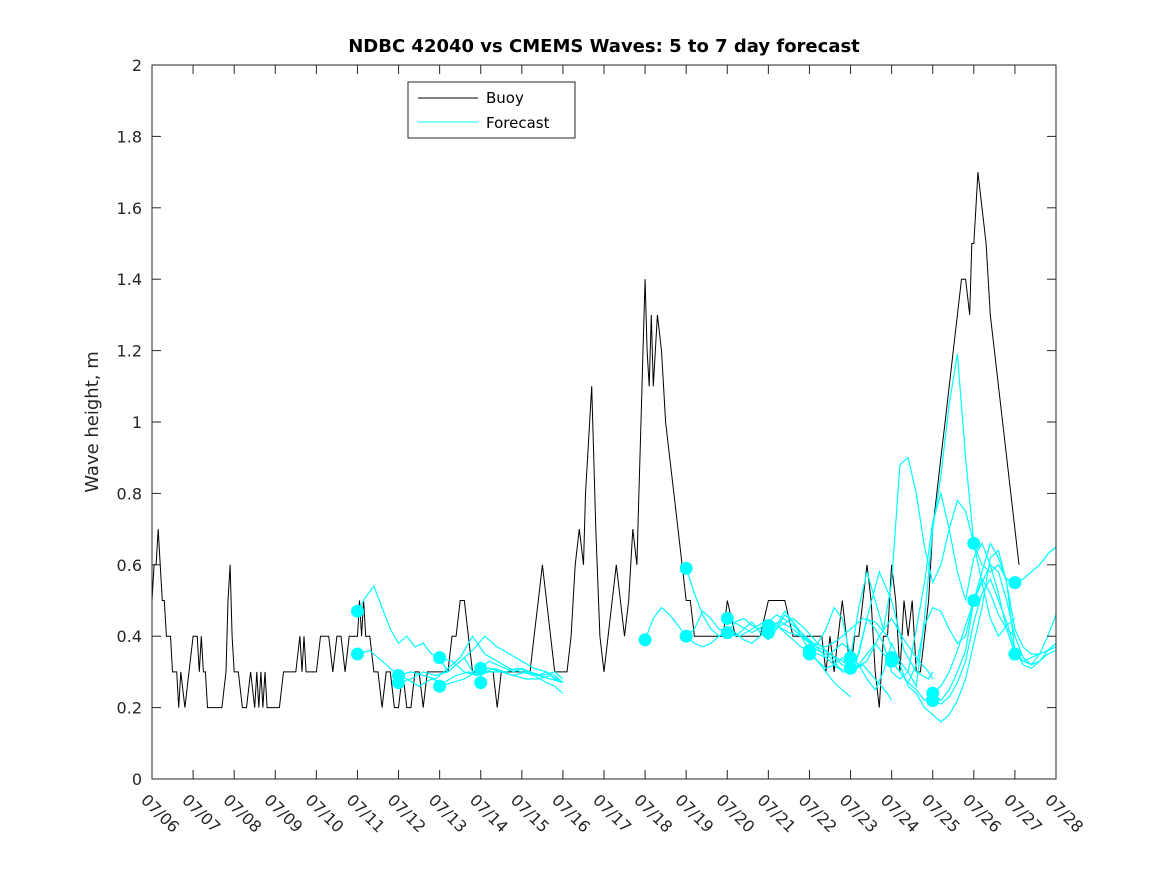 This screenshot has width=1167, height=875. I want to click on y-tick-label: 1.8, so click(129, 136).